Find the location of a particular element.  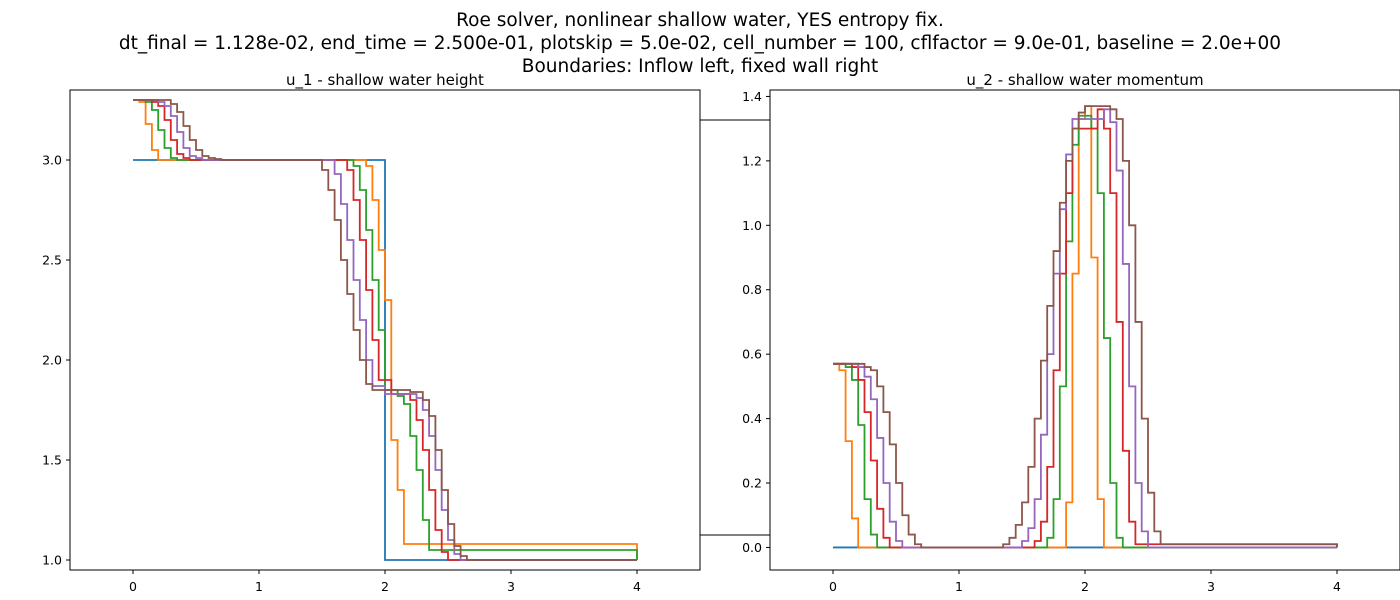

height-chart-xtick-label-0: 0 is located at coordinates (133, 586).